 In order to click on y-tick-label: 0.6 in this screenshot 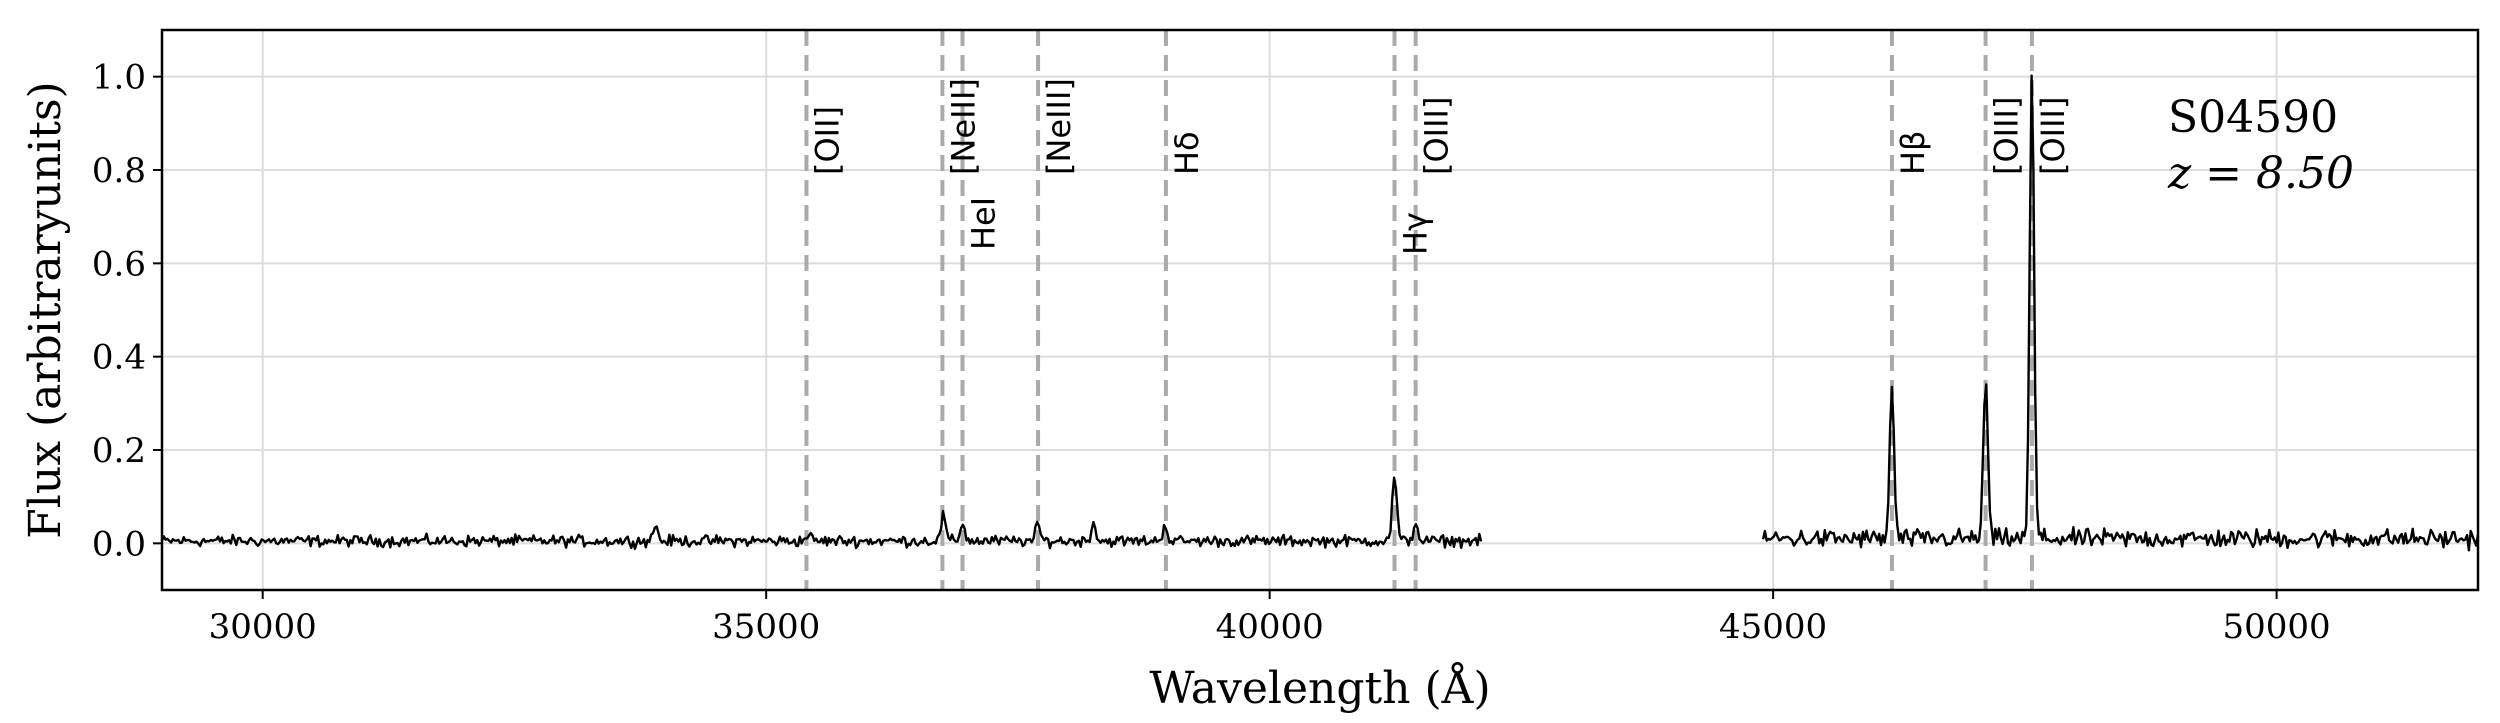, I will do `click(119, 264)`.